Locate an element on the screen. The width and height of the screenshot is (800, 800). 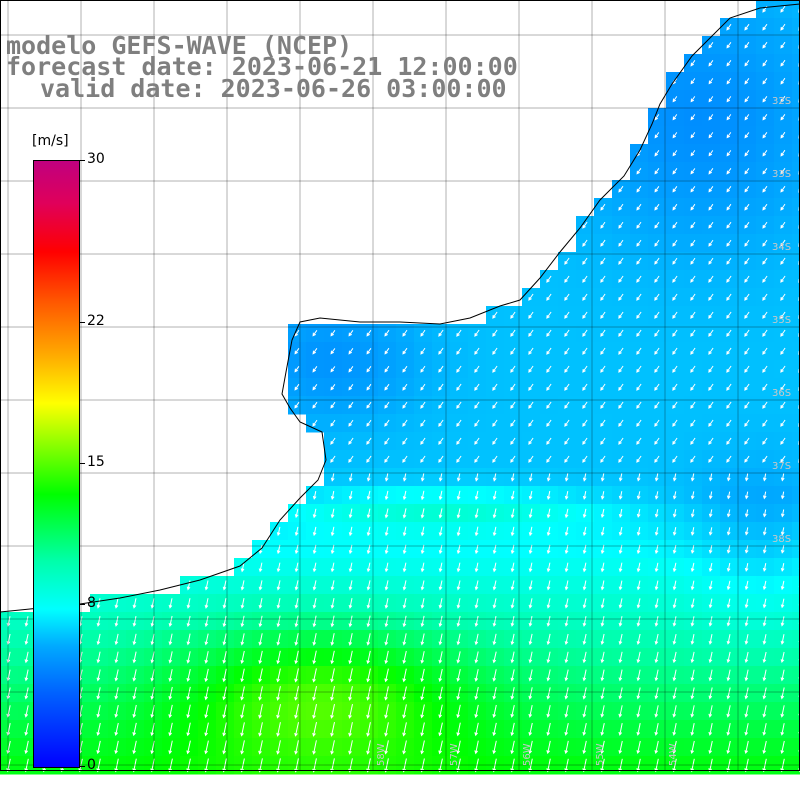
colorbar-tick-label: 0 is located at coordinates (91, 765).